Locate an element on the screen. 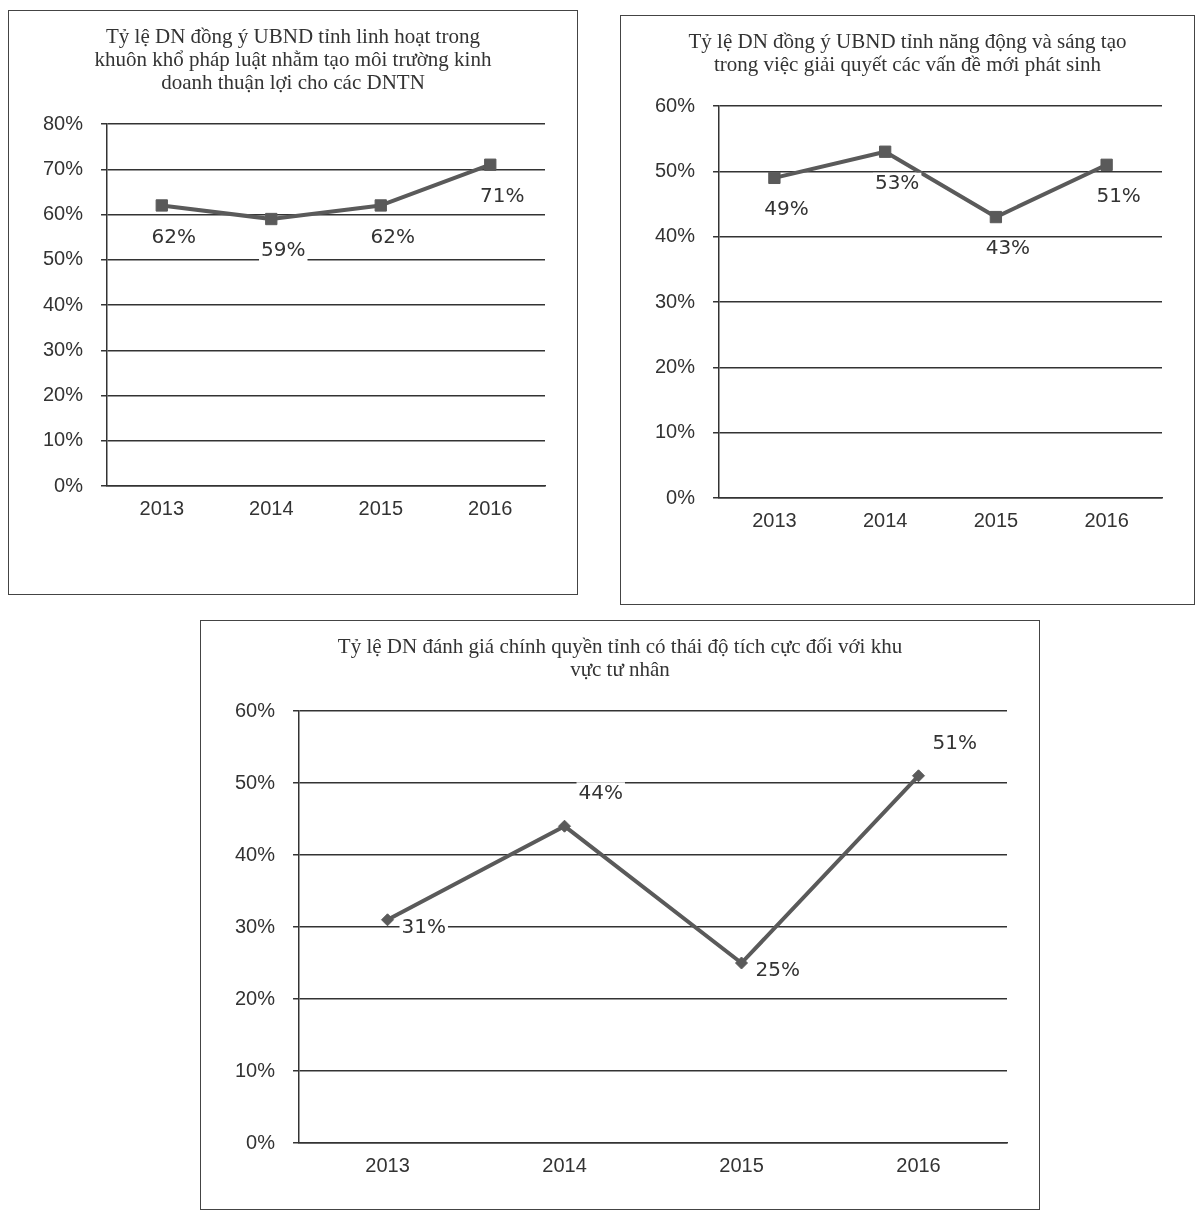 The width and height of the screenshot is (1201, 1212). y-tick-label: 80% is located at coordinates (63, 122).